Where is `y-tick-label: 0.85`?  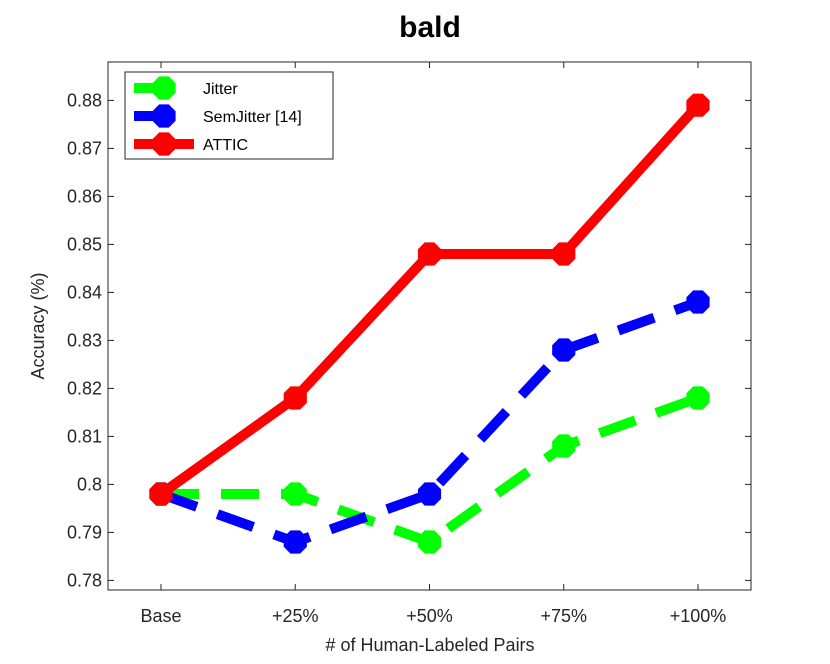 y-tick-label: 0.85 is located at coordinates (84, 244).